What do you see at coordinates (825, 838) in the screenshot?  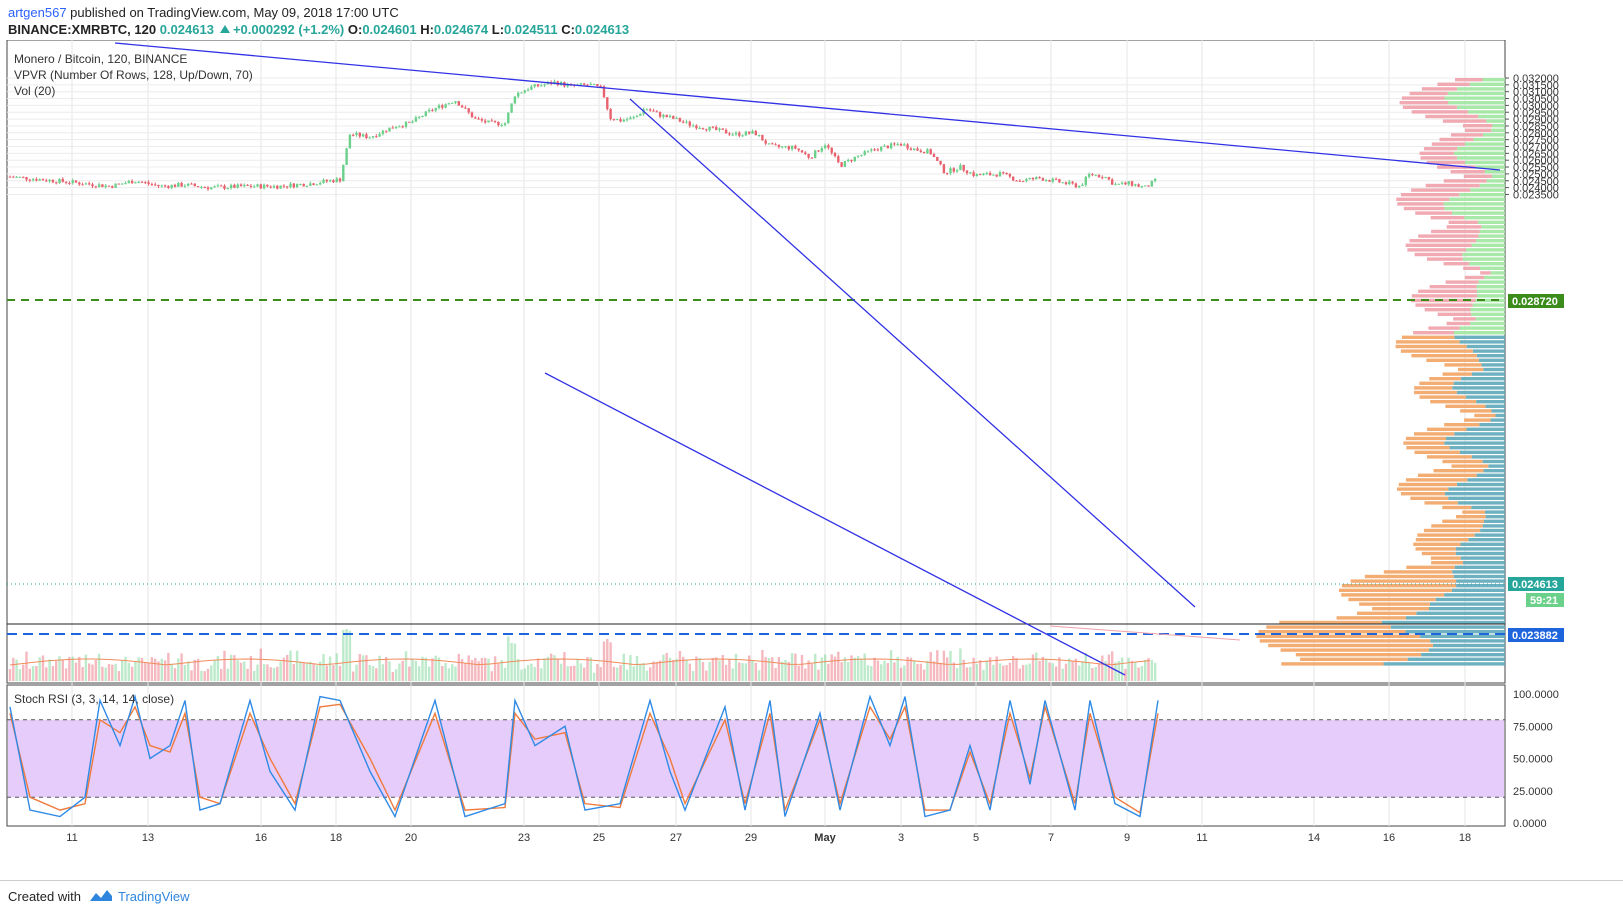 I see `x-tick-label: May` at bounding box center [825, 838].